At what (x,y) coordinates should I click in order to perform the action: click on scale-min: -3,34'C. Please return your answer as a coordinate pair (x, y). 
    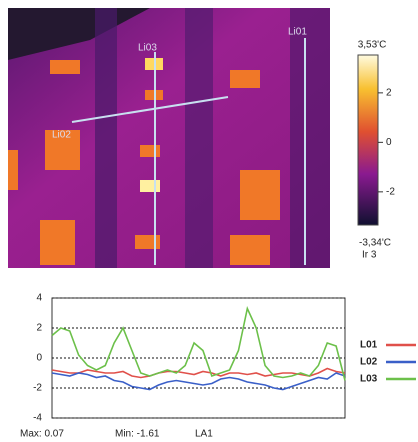
    Looking at the image, I should click on (375, 243).